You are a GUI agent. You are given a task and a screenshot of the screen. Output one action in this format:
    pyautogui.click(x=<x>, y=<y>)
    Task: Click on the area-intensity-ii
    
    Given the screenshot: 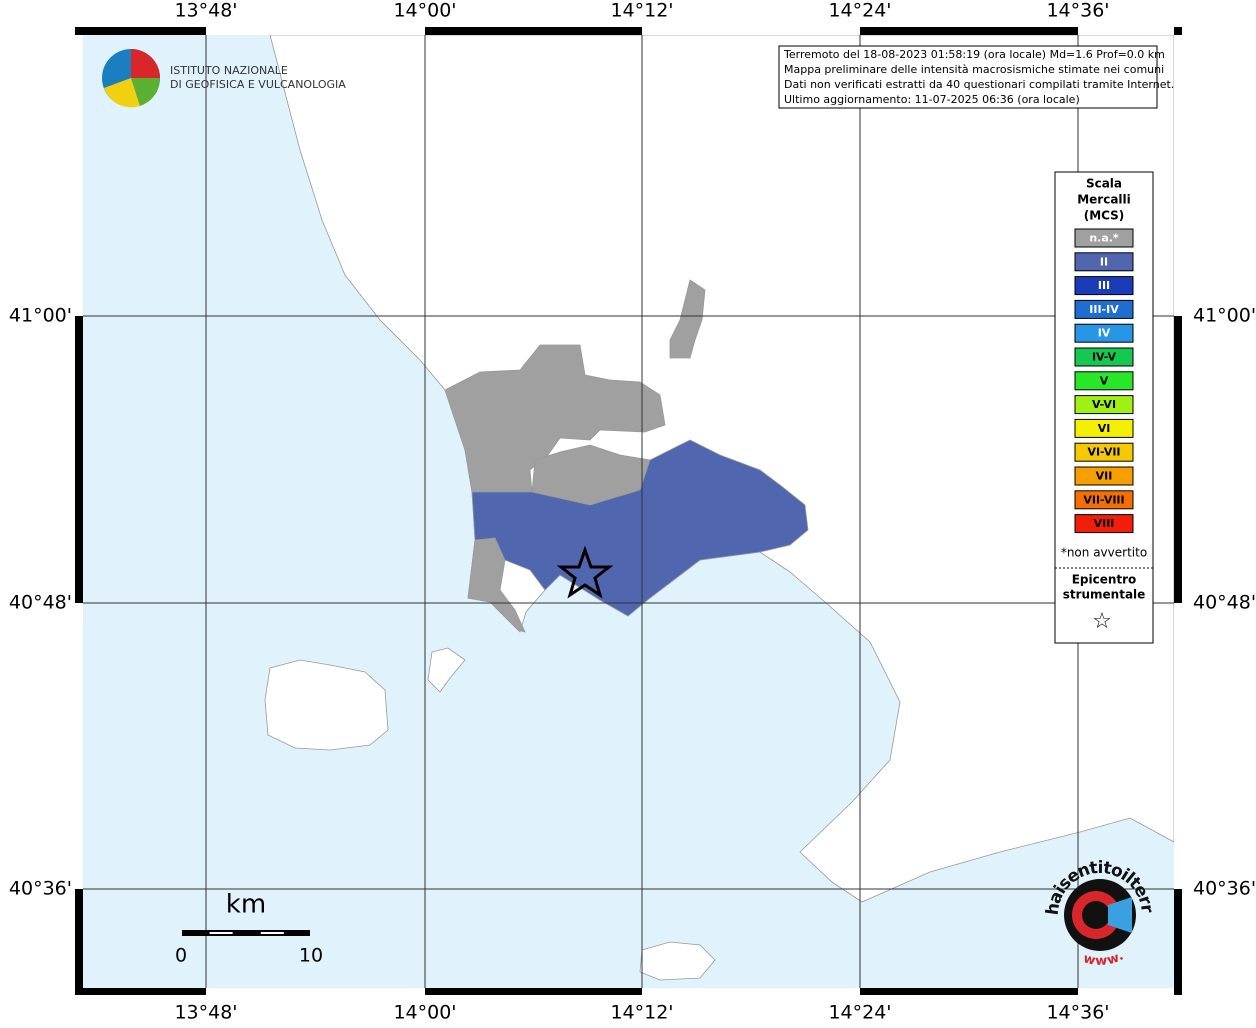 What is the action you would take?
    pyautogui.click(x=640, y=528)
    